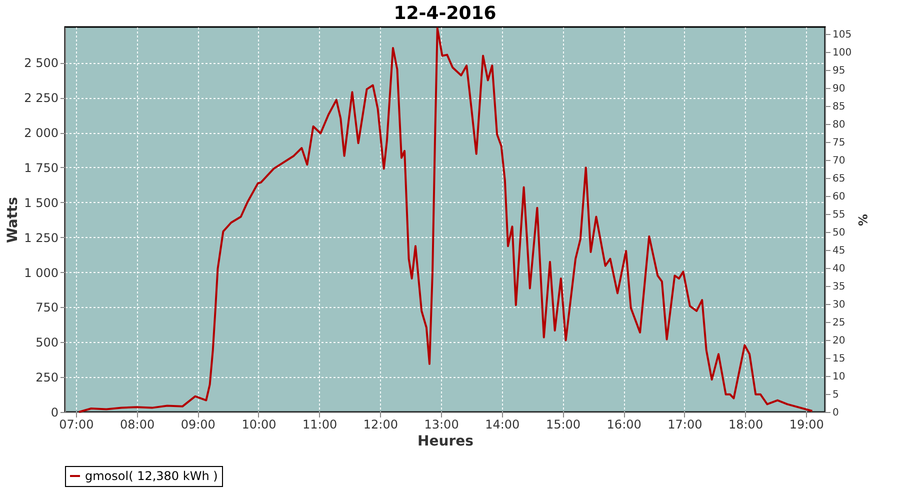 Image resolution: width=900 pixels, height=500 pixels. Describe the element at coordinates (806, 425) in the screenshot. I see `x-tick-label: 19:00` at that location.